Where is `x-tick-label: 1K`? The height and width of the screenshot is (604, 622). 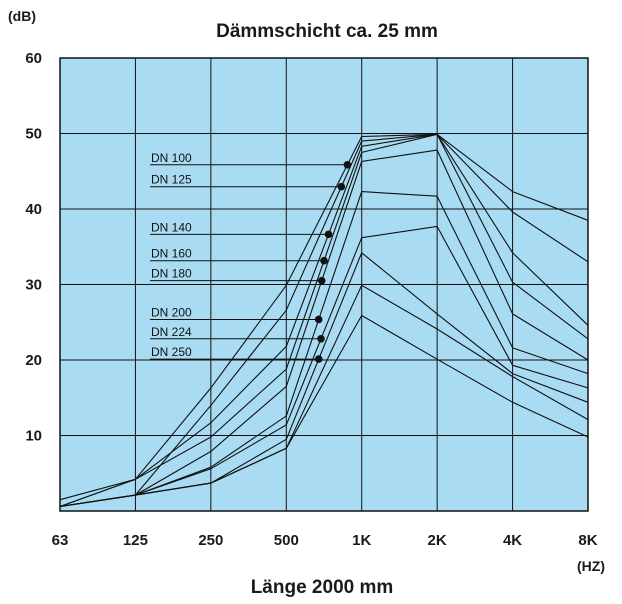
x-tick-label: 1K is located at coordinates (361, 540).